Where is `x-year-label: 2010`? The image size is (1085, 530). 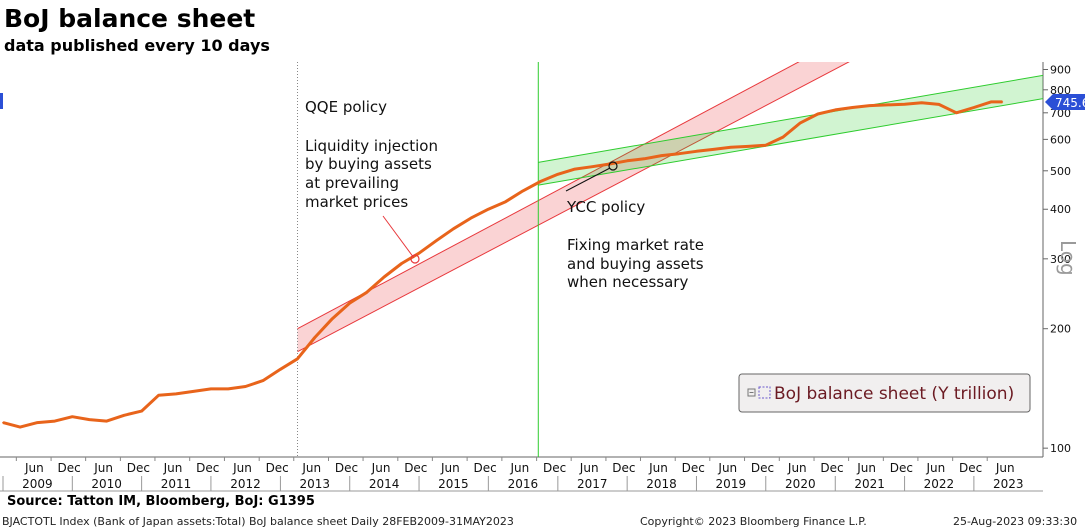 x-year-label: 2010 is located at coordinates (106, 484).